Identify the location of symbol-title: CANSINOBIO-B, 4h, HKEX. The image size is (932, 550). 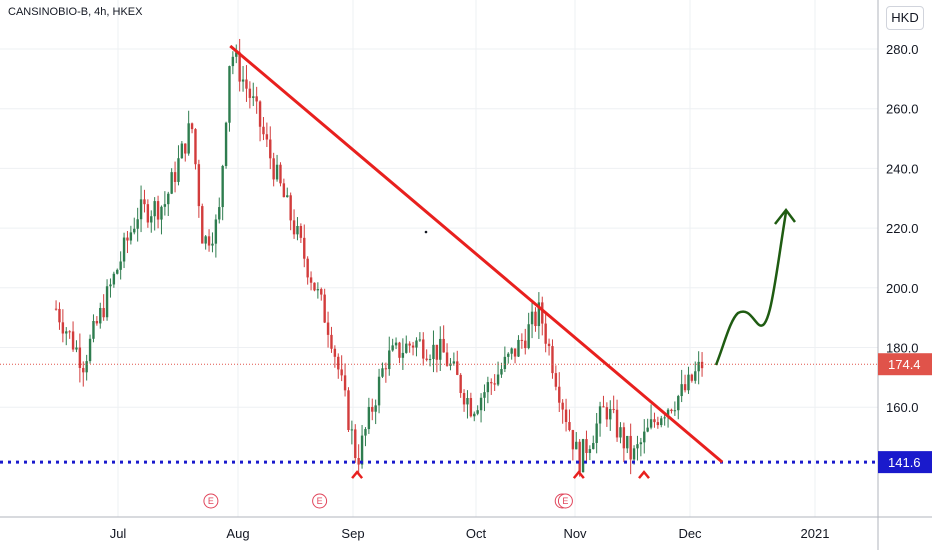
(75, 12).